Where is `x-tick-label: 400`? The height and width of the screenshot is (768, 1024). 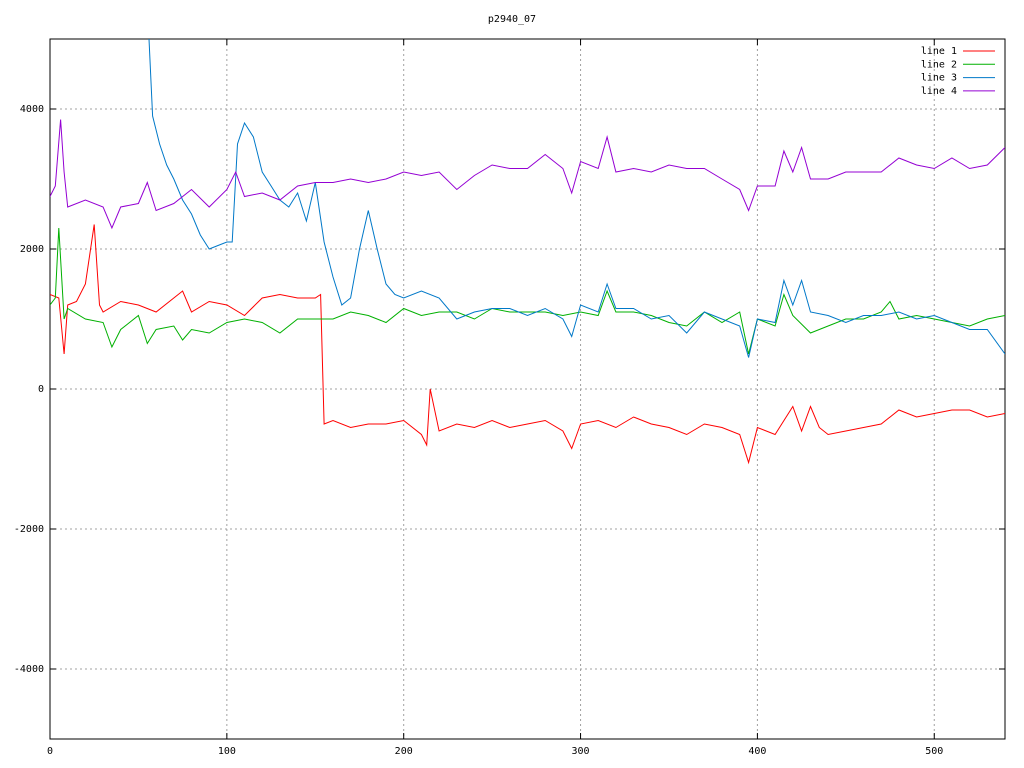
x-tick-label: 400 is located at coordinates (757, 751).